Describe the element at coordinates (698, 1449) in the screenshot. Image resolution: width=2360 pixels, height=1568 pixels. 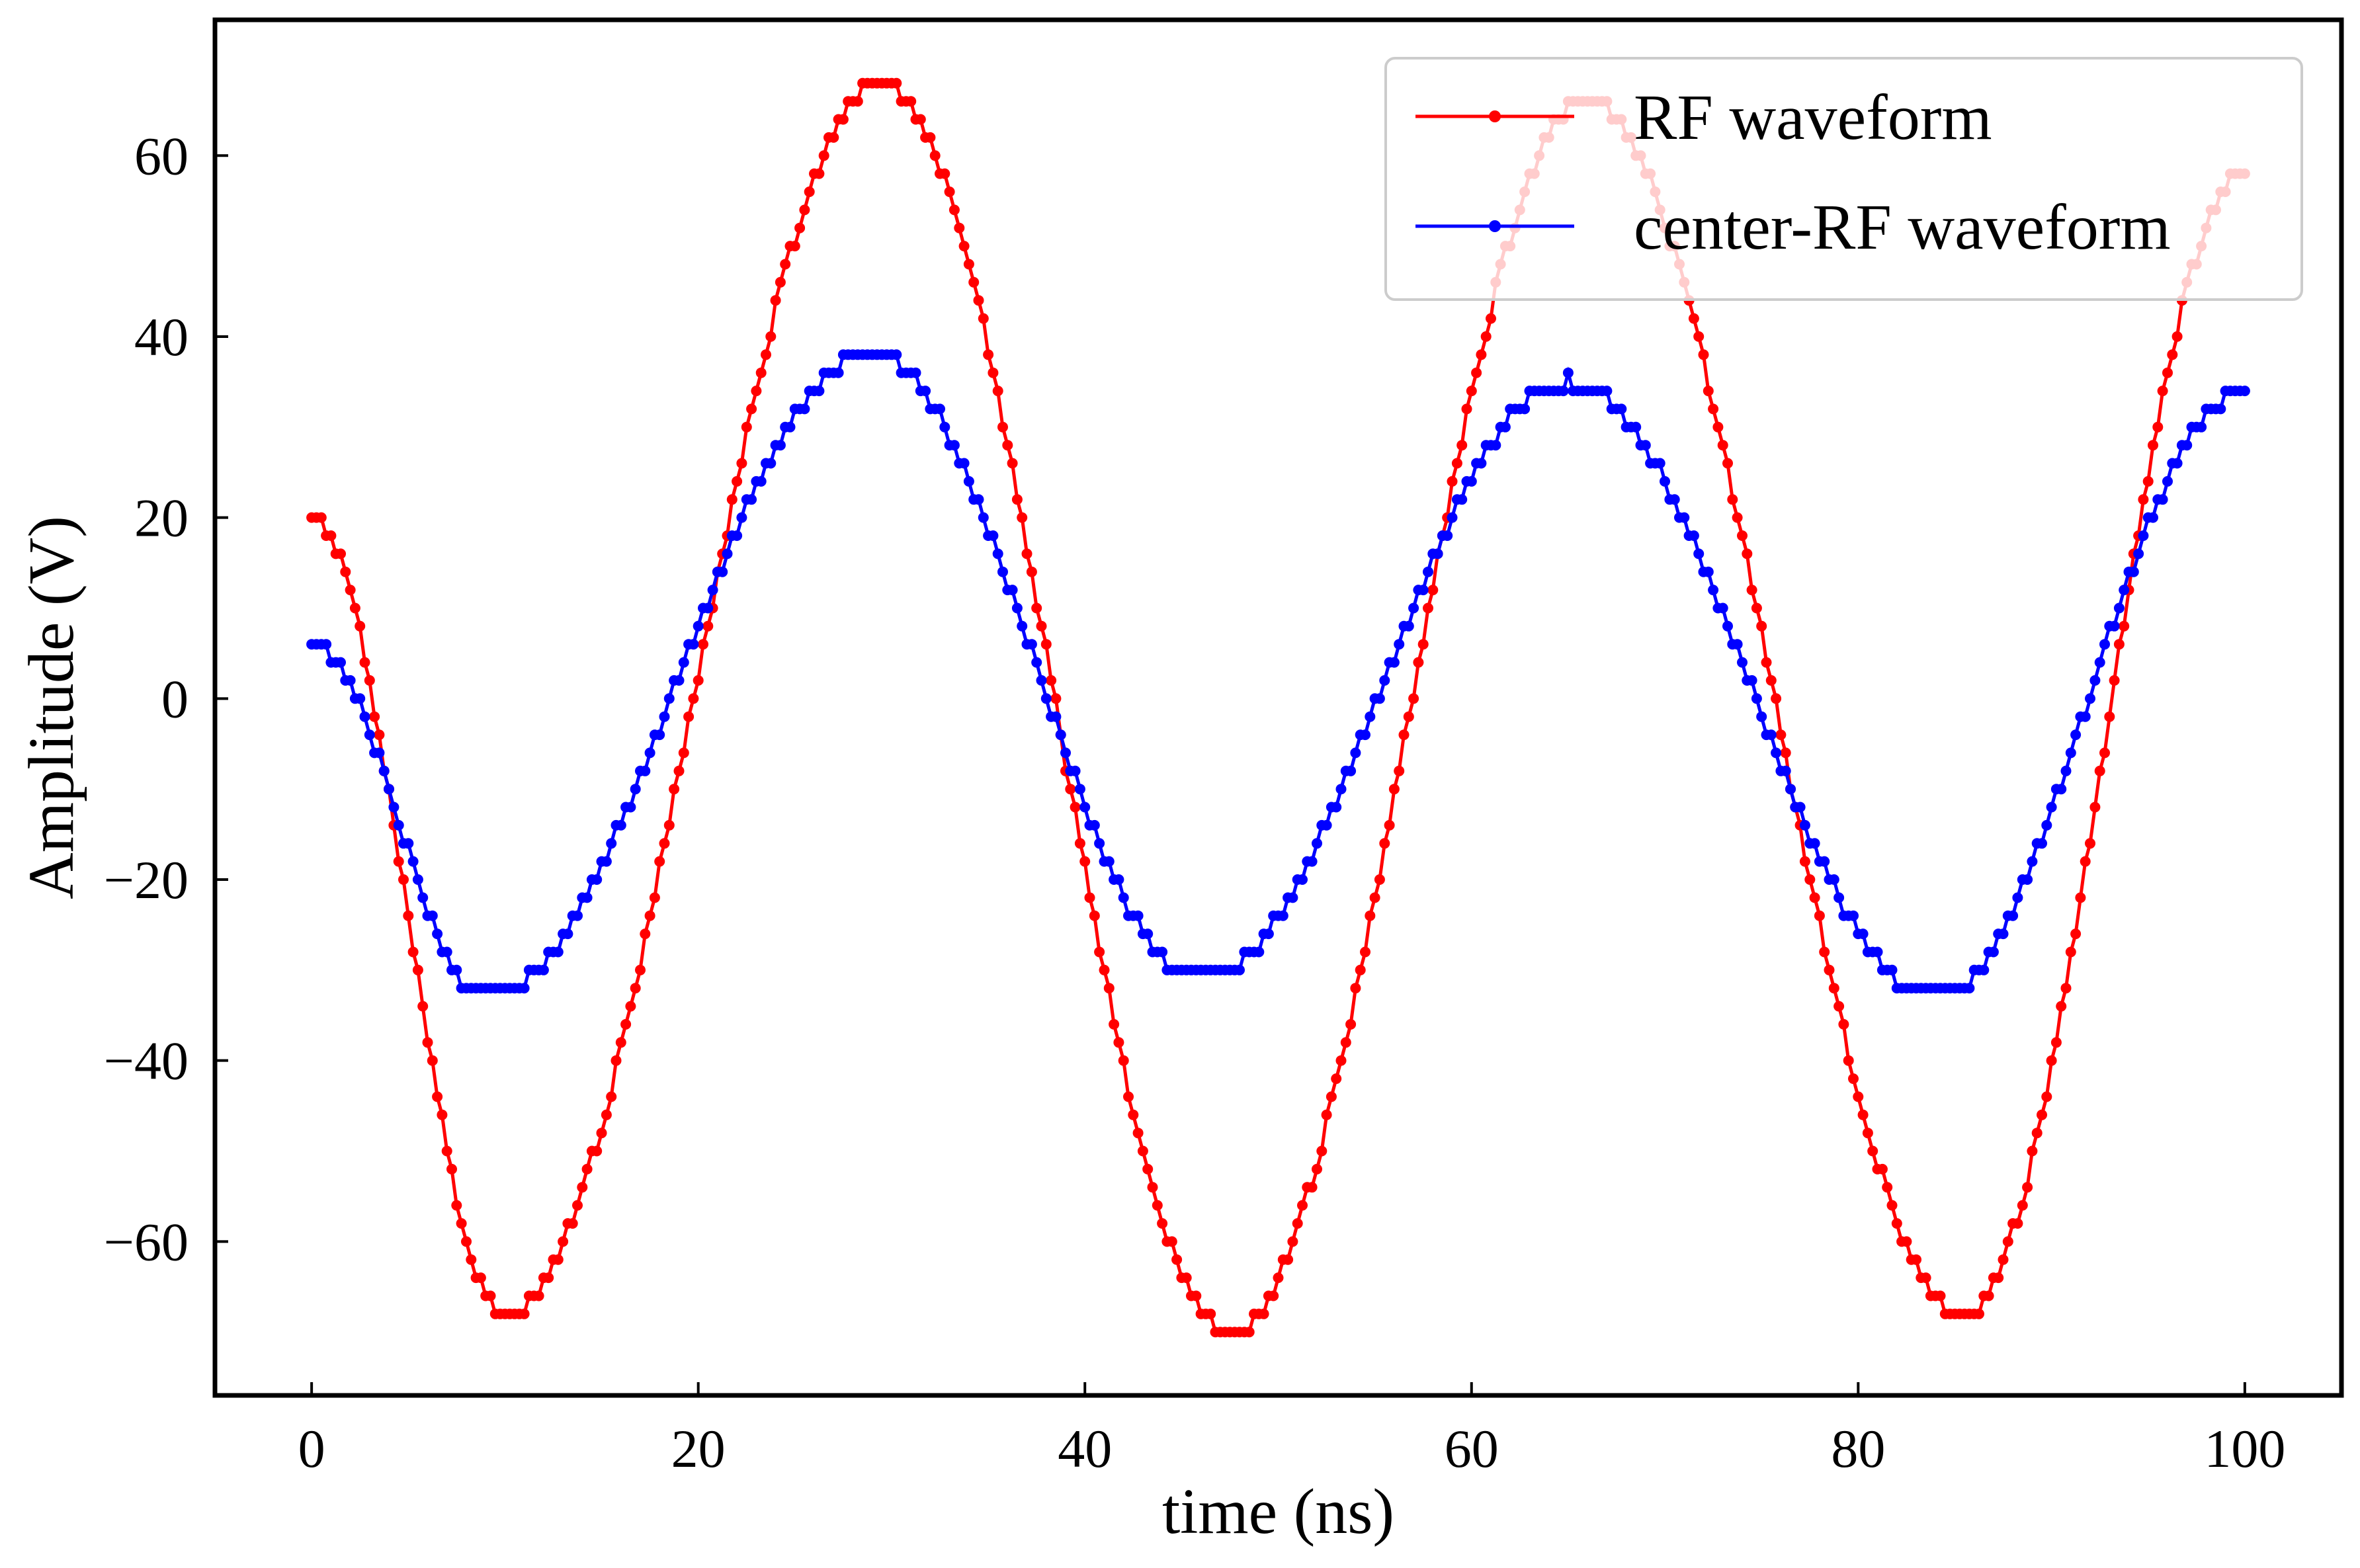
I see `x-tick-label: 20` at that location.